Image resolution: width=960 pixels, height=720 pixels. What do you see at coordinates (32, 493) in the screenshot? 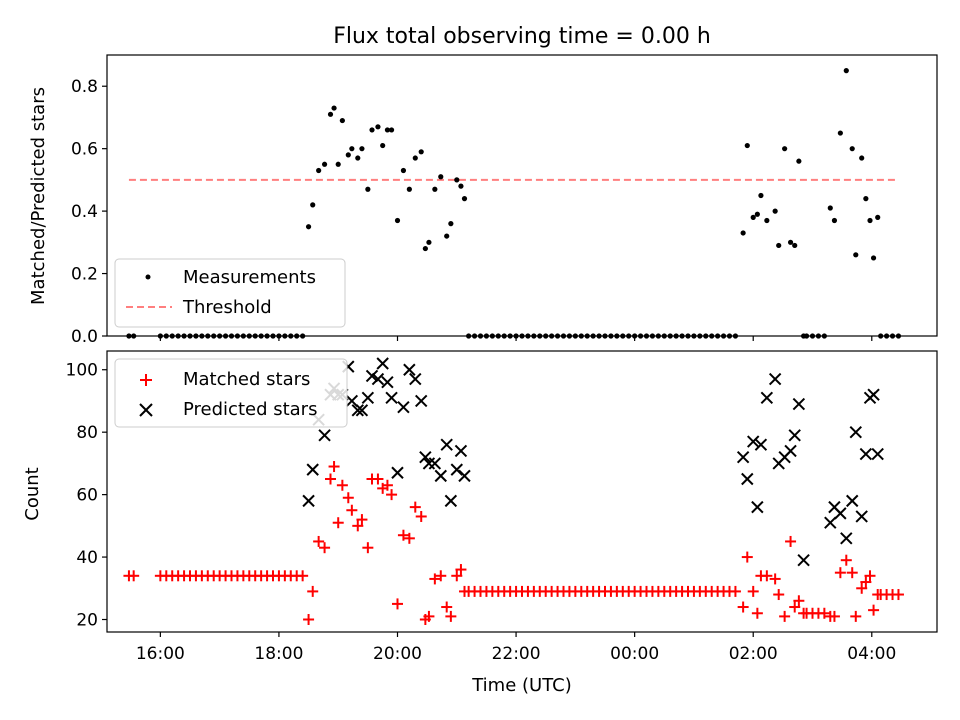
I see `count-y-axis-label: Count` at bounding box center [32, 493].